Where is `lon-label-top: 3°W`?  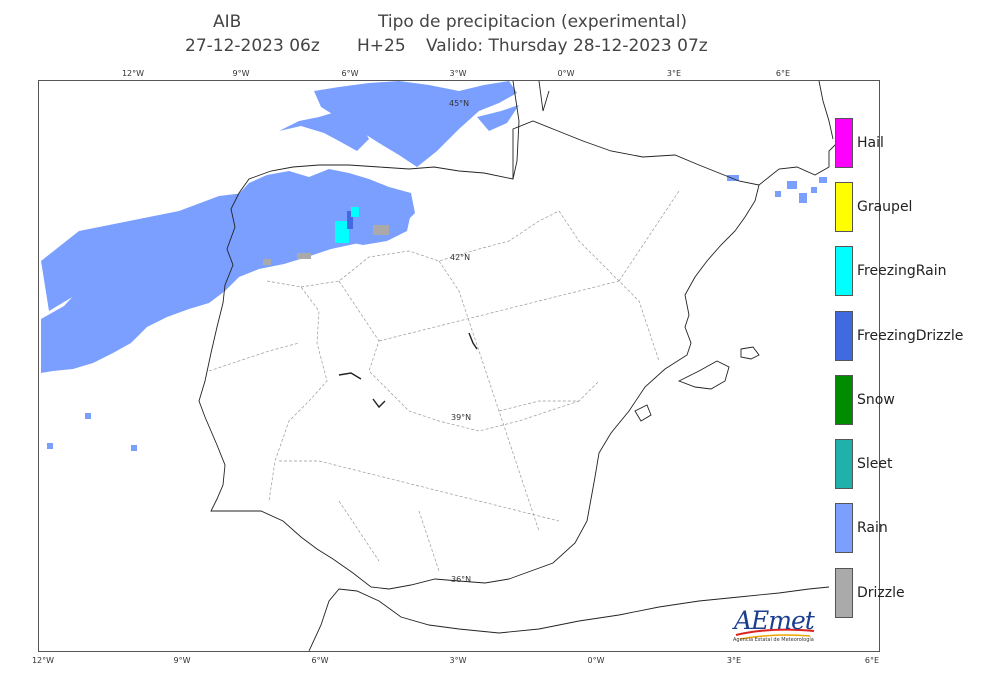
lon-label-top: 3°W is located at coordinates (458, 73).